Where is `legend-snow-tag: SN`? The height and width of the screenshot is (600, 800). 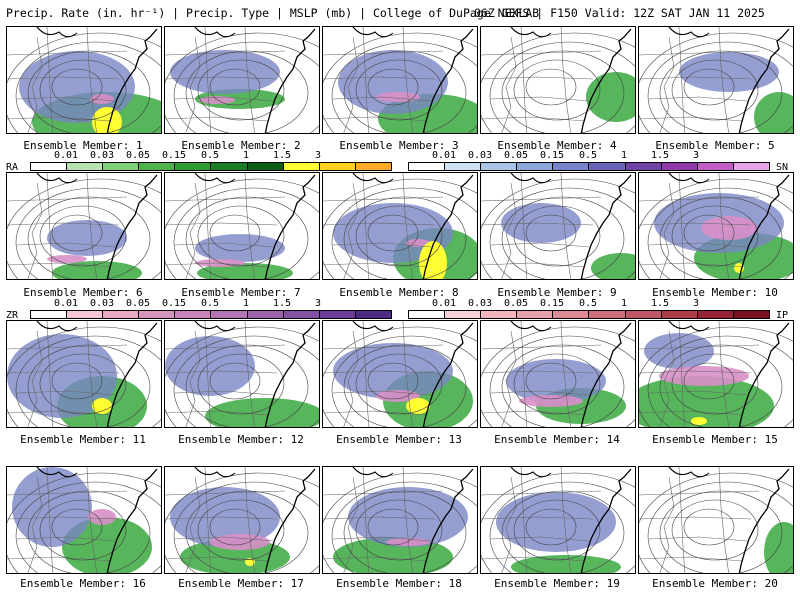
legend-snow-tag: SN is located at coordinates (782, 167).